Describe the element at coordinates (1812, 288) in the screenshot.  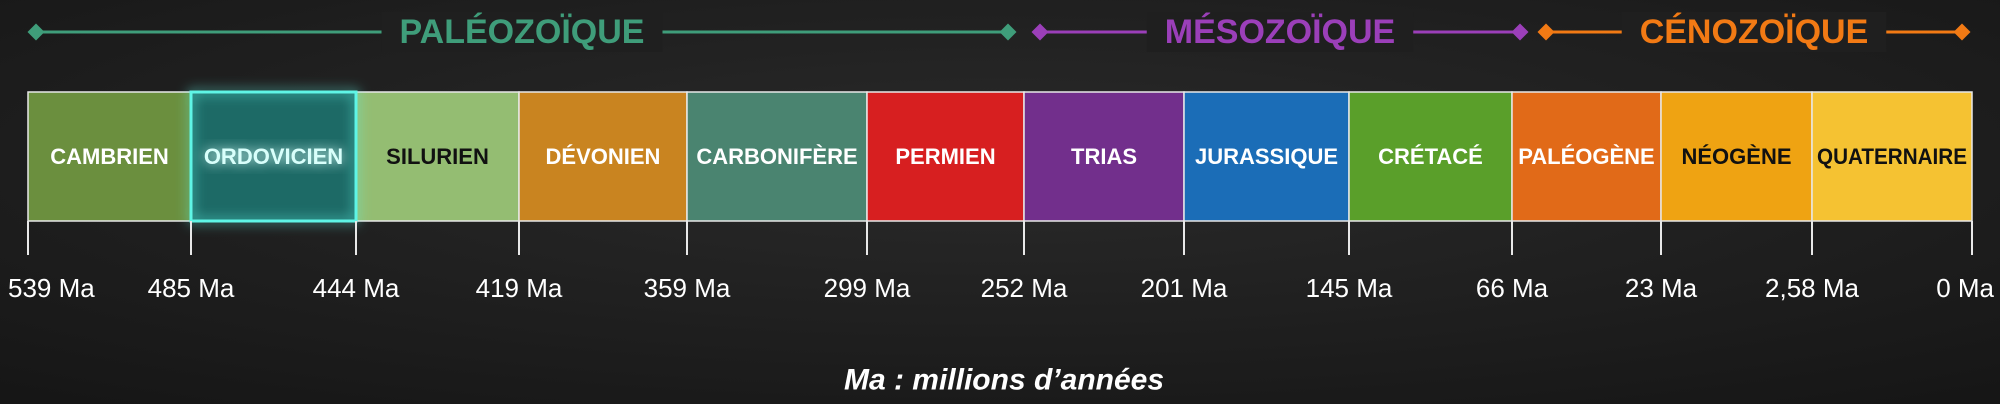
I see `boundary-label: 2,58 Ma` at that location.